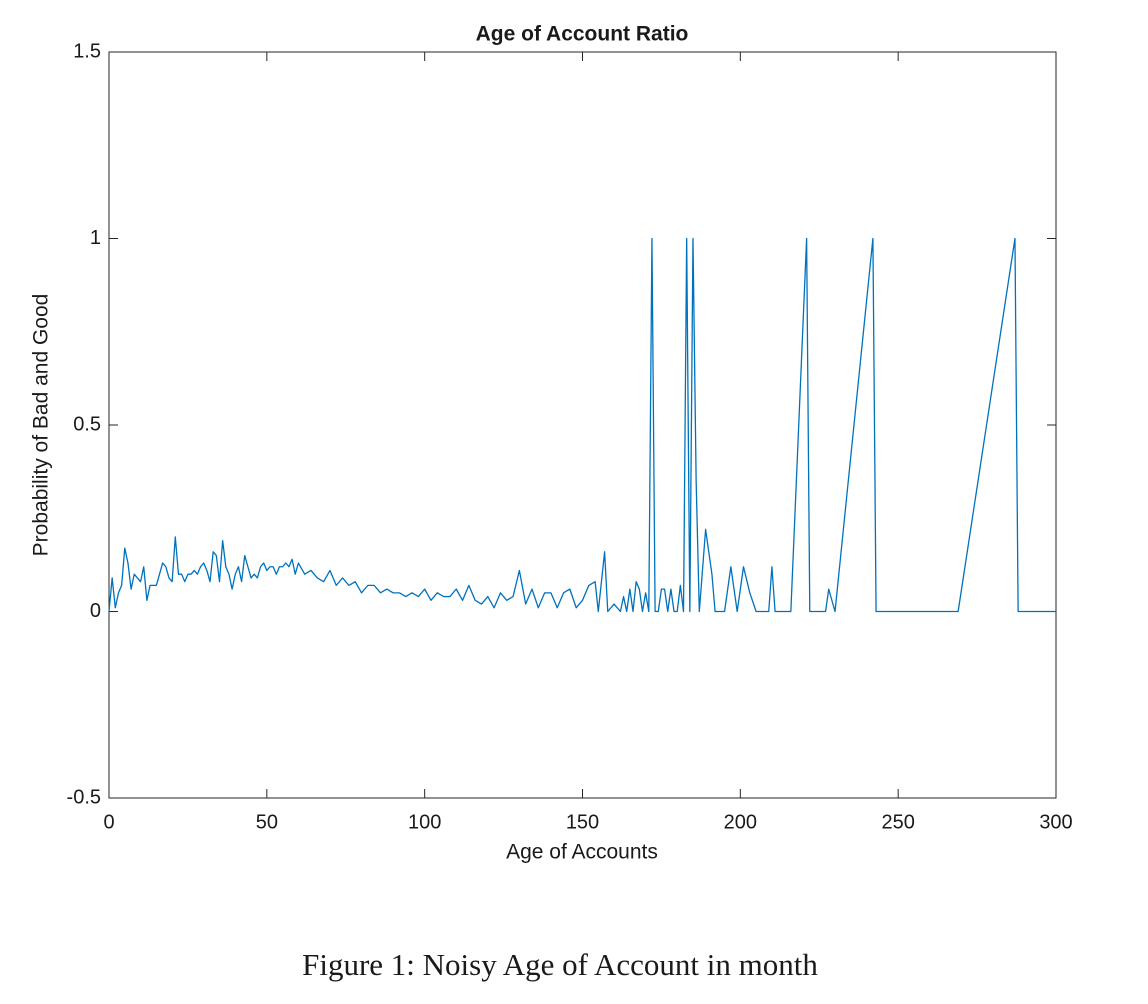 The height and width of the screenshot is (1004, 1148). What do you see at coordinates (87, 51) in the screenshot?
I see `y-tick-label: 1.5` at bounding box center [87, 51].